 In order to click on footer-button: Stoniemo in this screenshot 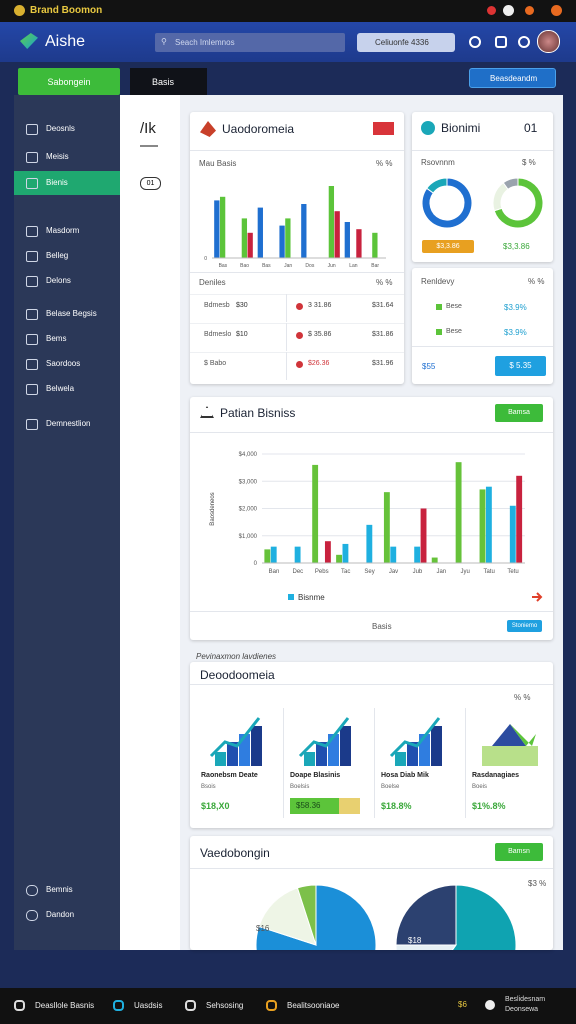, I will do `click(524, 626)`.